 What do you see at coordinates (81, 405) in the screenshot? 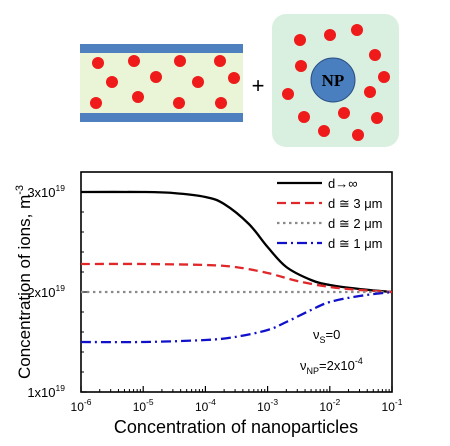
I see `x-tick-label: 10⁻⁶` at bounding box center [81, 405].